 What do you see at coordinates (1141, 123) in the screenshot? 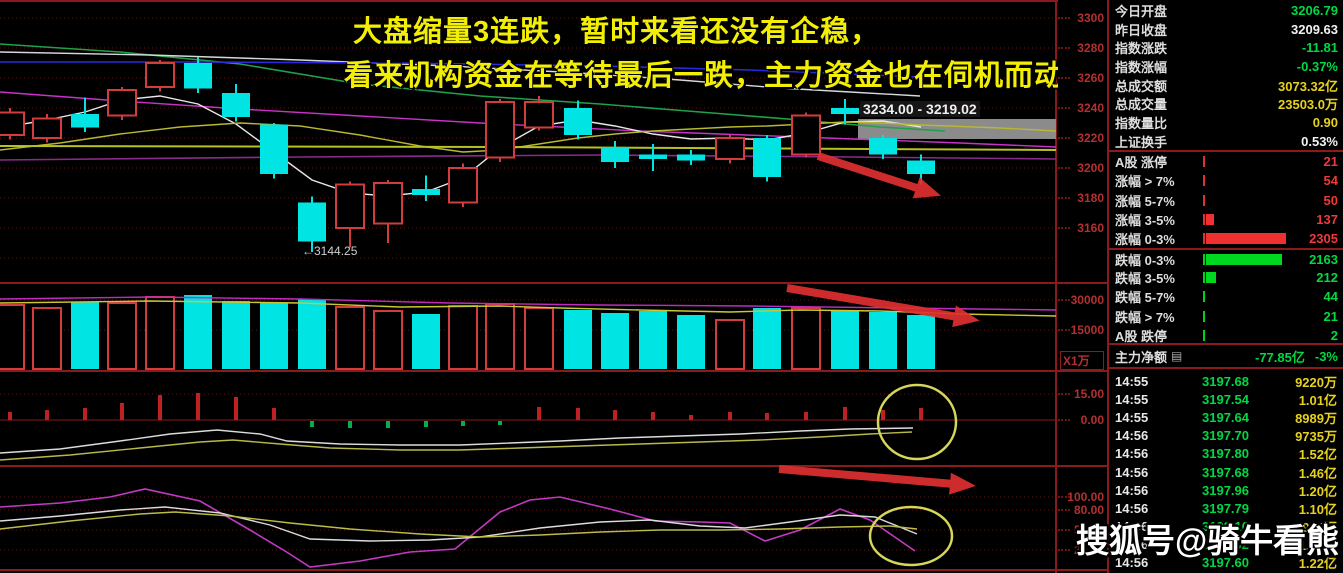
I see `quote-label: 指数量比` at bounding box center [1141, 123].